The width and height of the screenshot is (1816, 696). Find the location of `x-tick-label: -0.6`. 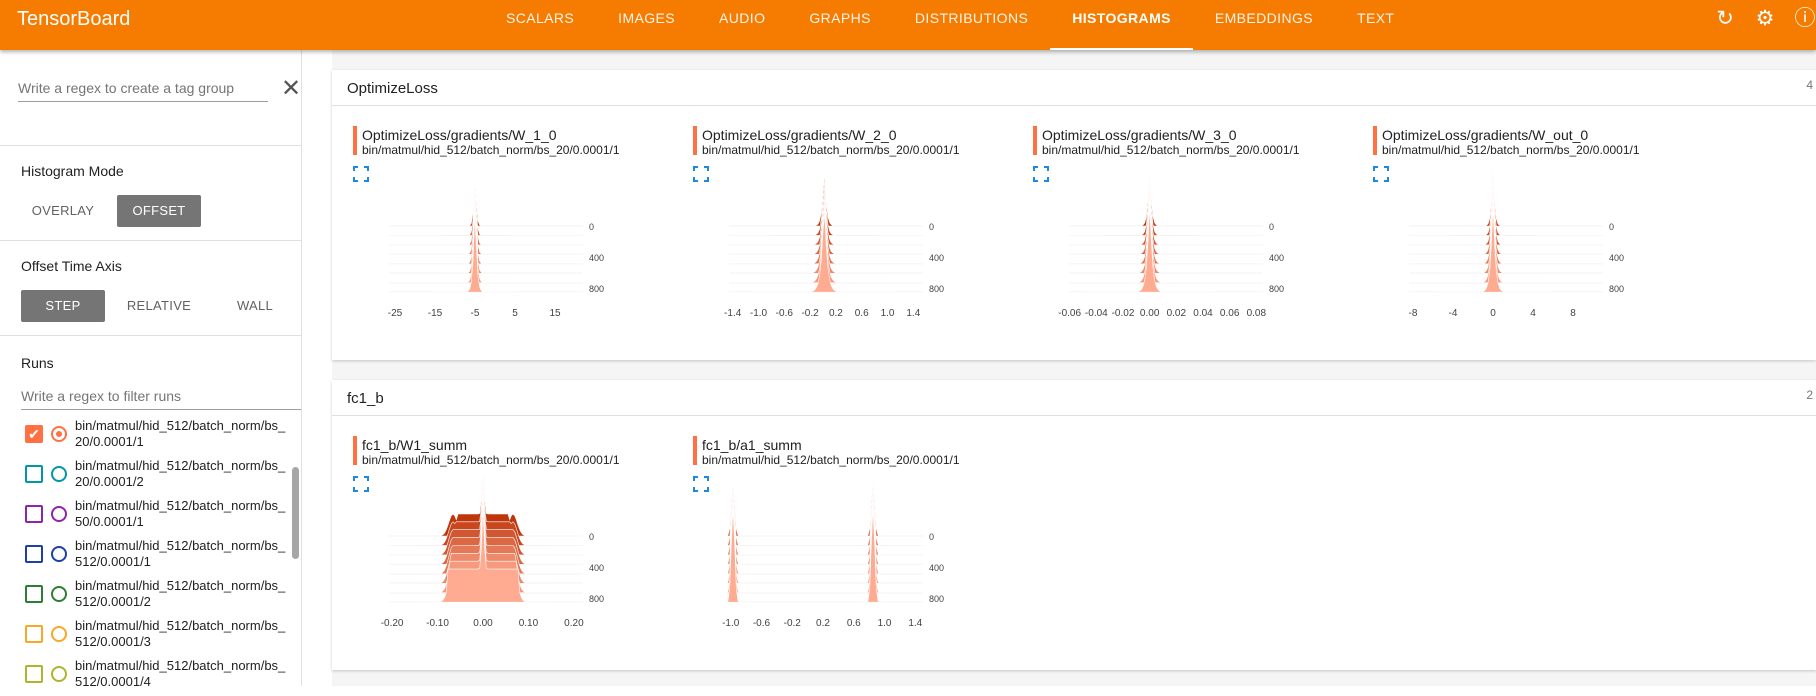

x-tick-label: -0.6 is located at coordinates (762, 623).